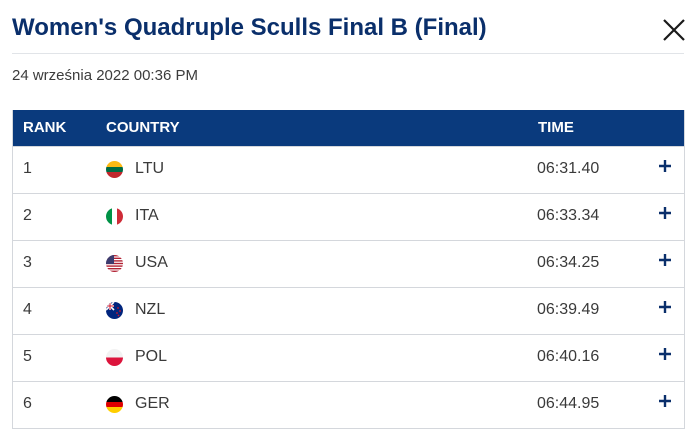 The height and width of the screenshot is (434, 693). What do you see at coordinates (348, 357) in the screenshot?
I see `table-row: 5 POL 06:40.16` at bounding box center [348, 357].